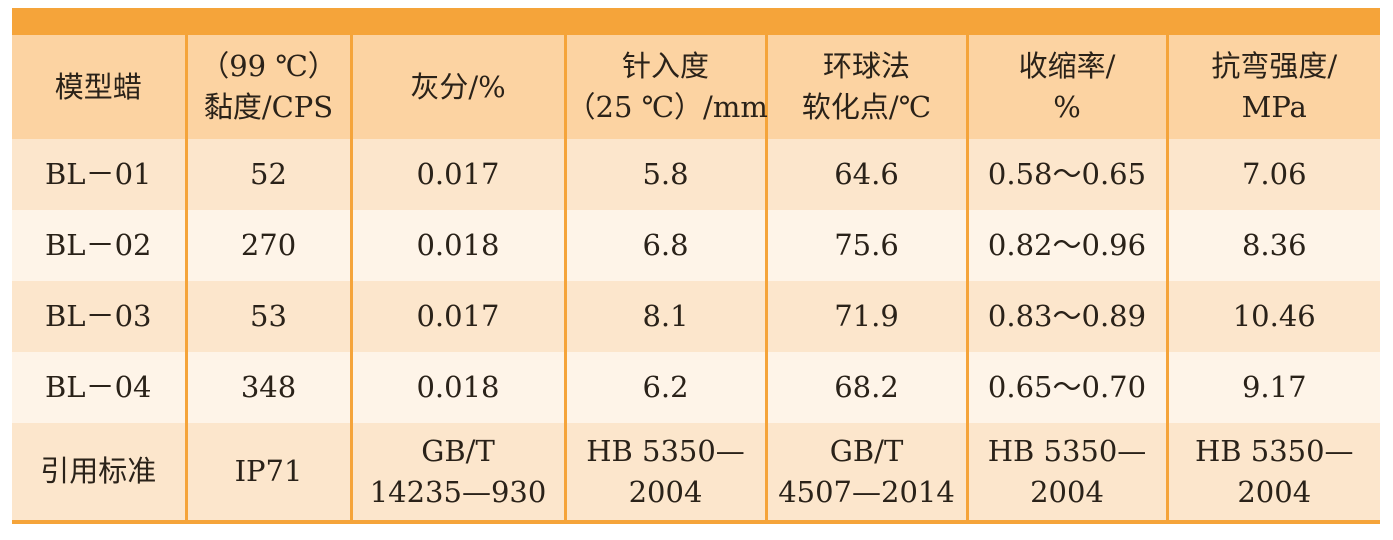 The width and height of the screenshot is (1393, 540). What do you see at coordinates (269, 316) in the screenshot?
I see `table-cell: 53` at bounding box center [269, 316].